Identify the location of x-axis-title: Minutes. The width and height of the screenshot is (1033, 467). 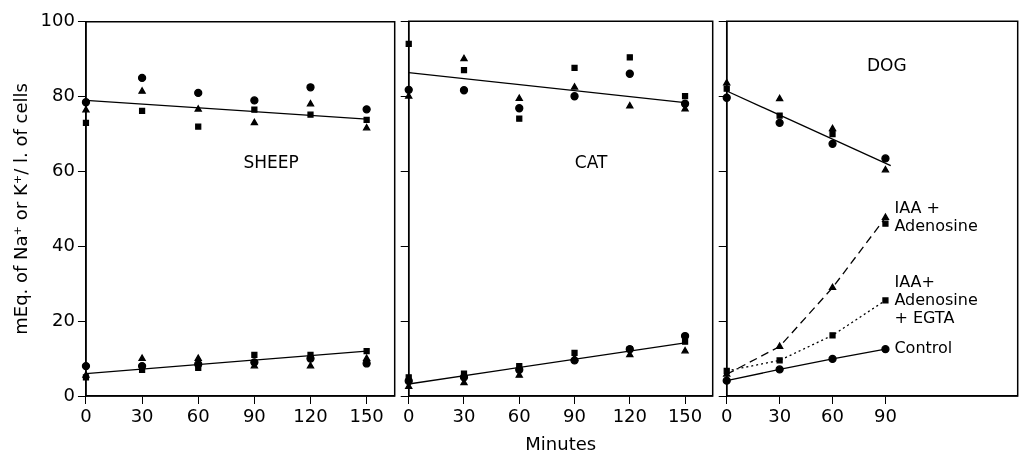
(561, 443).